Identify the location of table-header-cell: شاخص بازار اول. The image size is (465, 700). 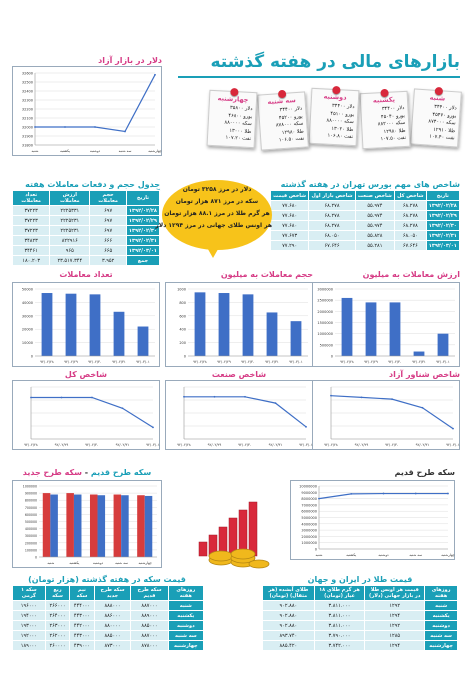
(332, 195).